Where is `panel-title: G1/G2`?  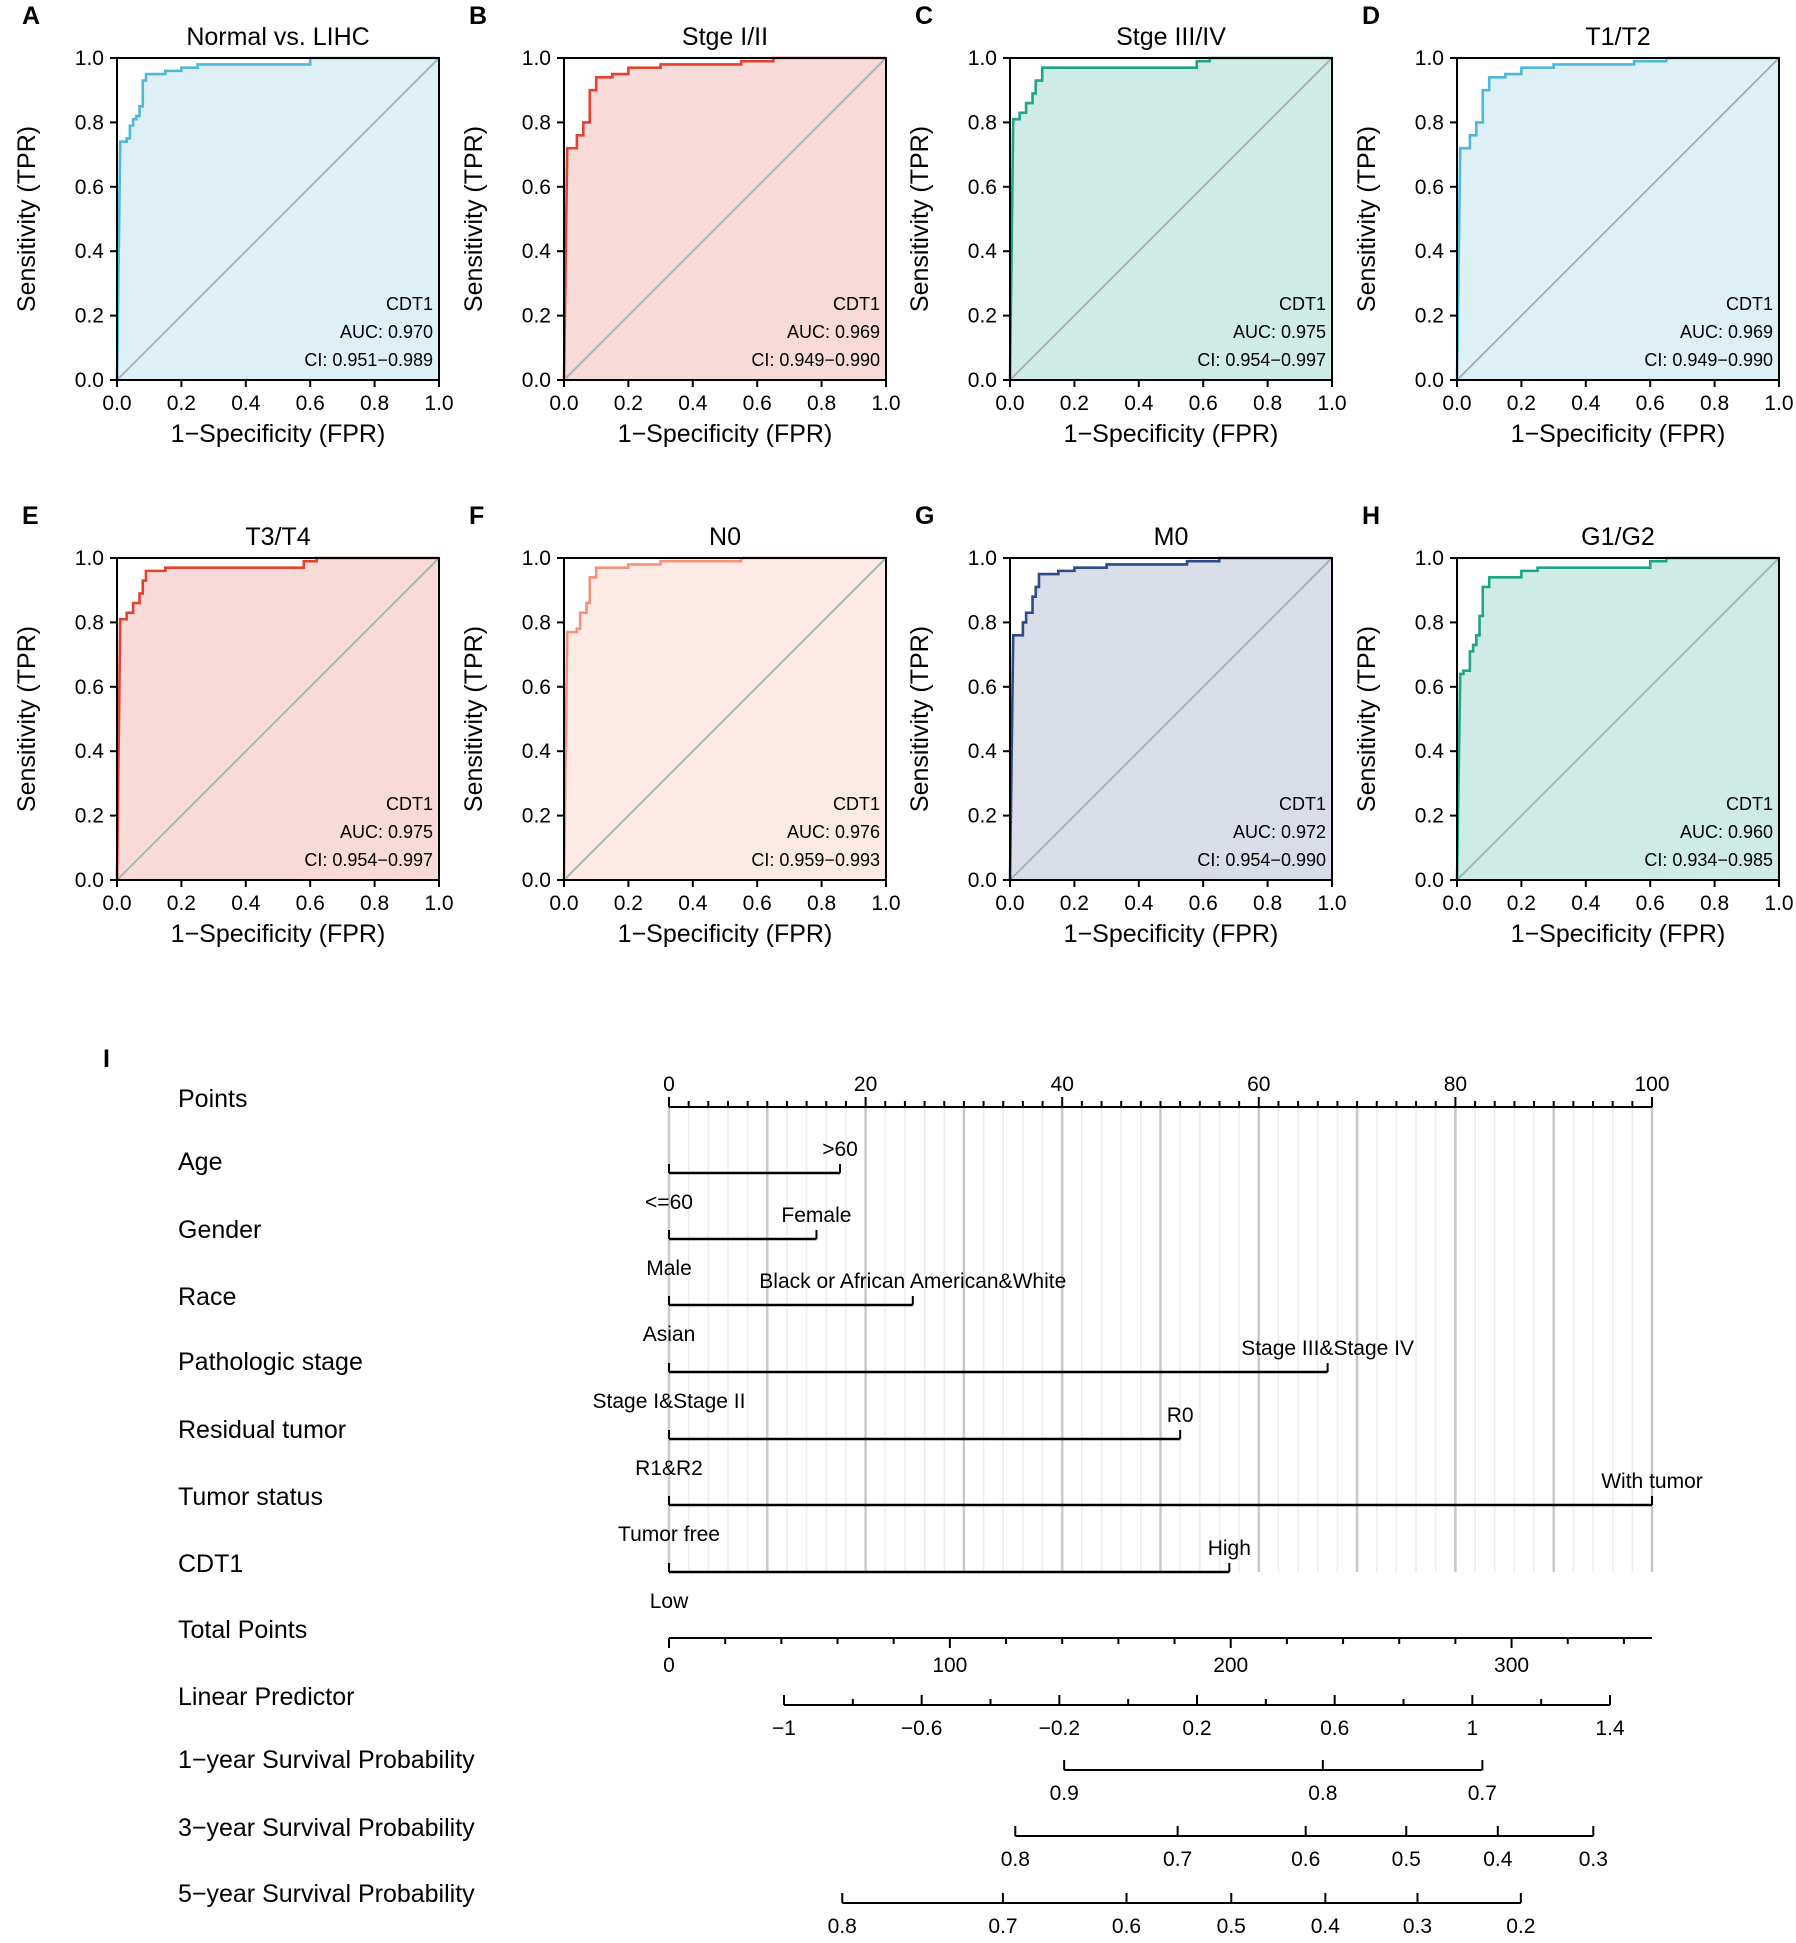
panel-title: G1/G2 is located at coordinates (1618, 537).